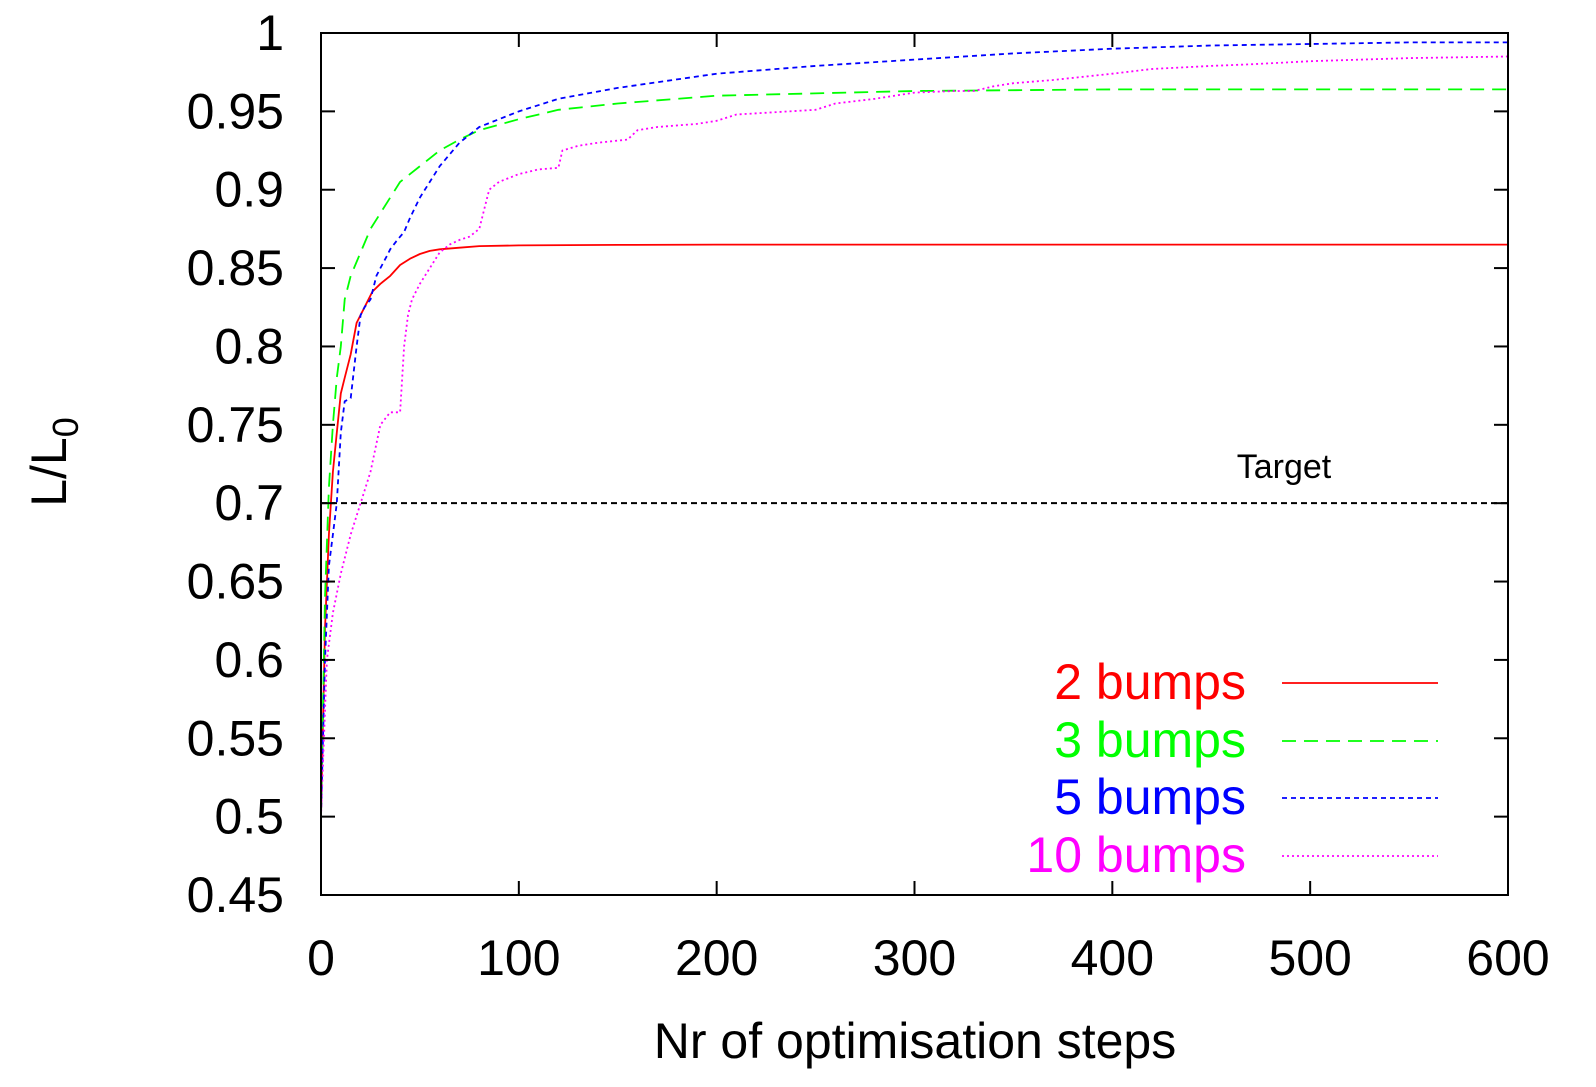 The image size is (1596, 1087). Describe the element at coordinates (321, 958) in the screenshot. I see `x-tick-label-0: 0` at that location.